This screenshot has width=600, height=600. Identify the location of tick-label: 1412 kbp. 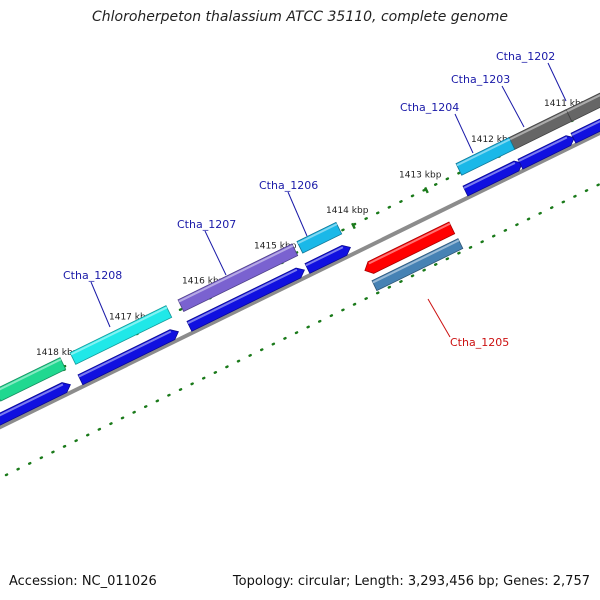
(492, 140).